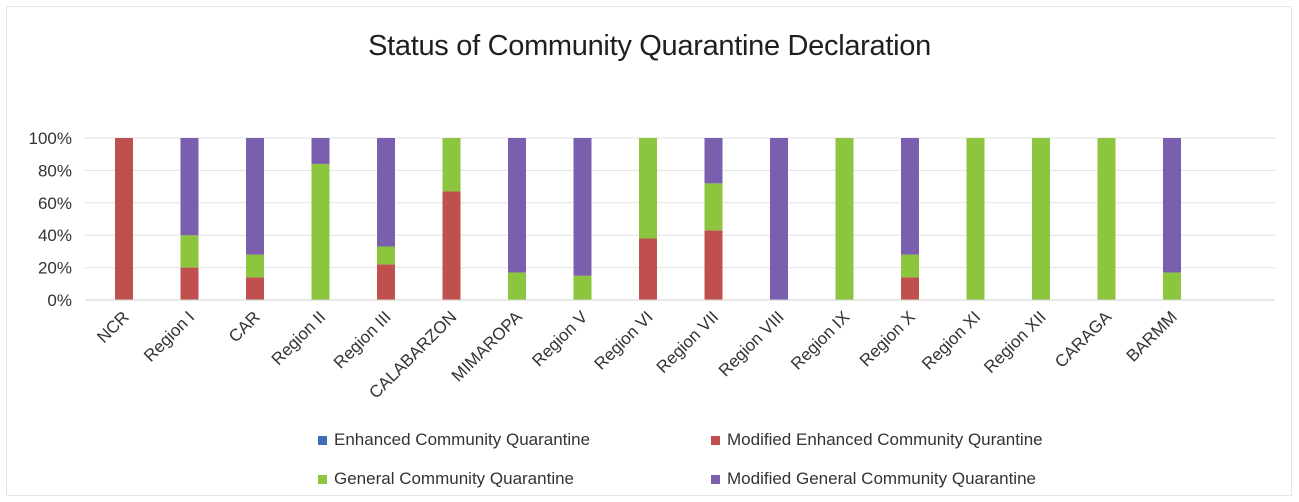  Describe the element at coordinates (55, 235) in the screenshot. I see `y-tick-label: 40%` at that location.